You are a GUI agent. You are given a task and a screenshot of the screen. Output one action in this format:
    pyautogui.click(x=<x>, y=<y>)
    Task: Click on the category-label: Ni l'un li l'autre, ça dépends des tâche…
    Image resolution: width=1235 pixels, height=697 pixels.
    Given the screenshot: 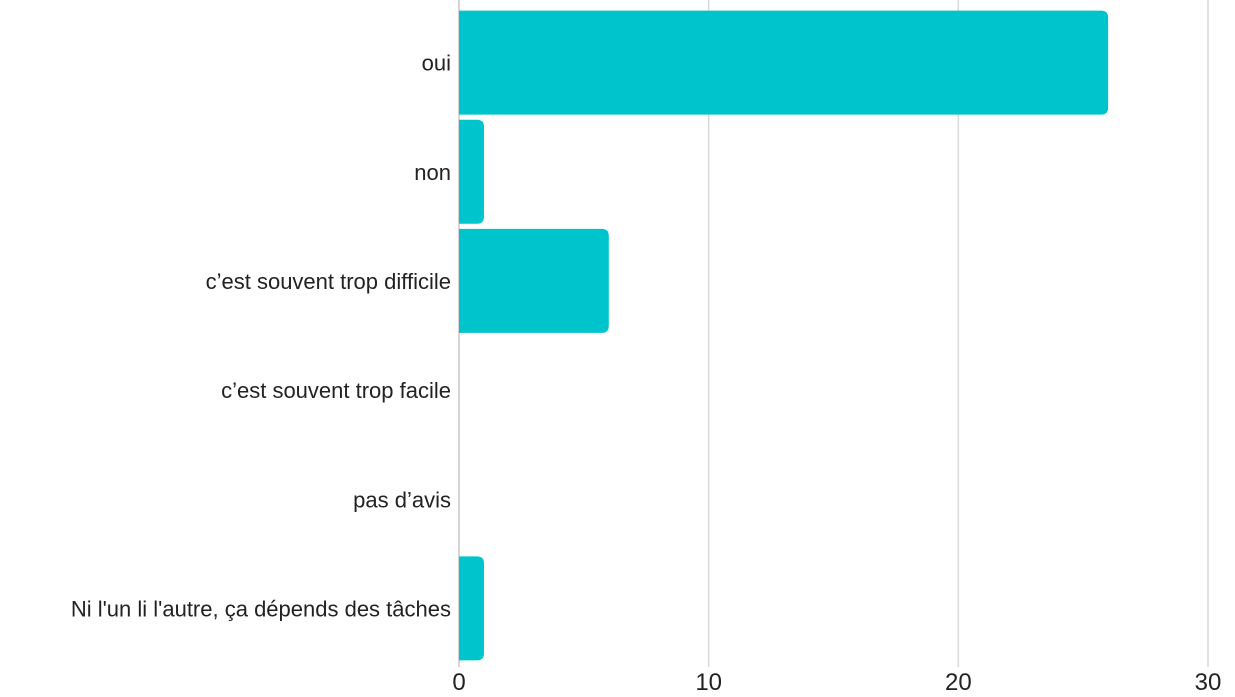 What is the action you would take?
    pyautogui.click(x=261, y=608)
    